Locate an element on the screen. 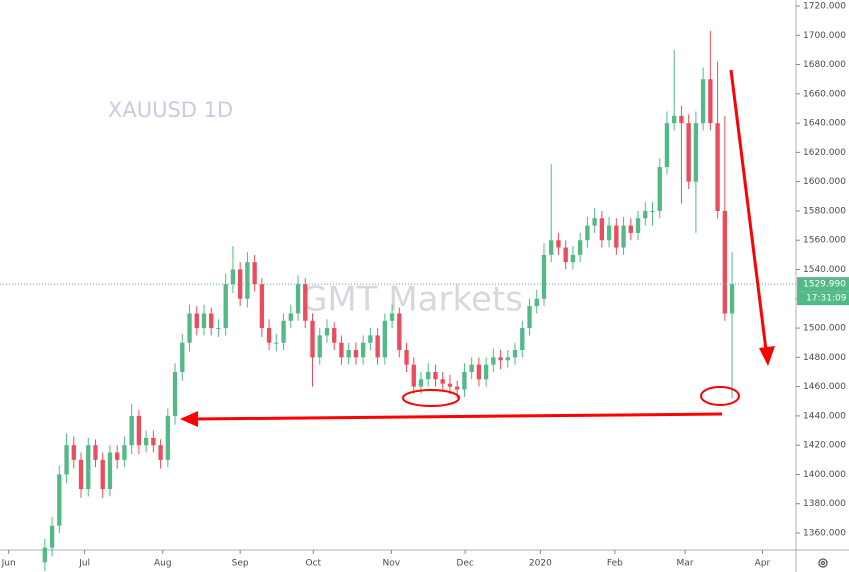  settings-icon is located at coordinates (823, 563).